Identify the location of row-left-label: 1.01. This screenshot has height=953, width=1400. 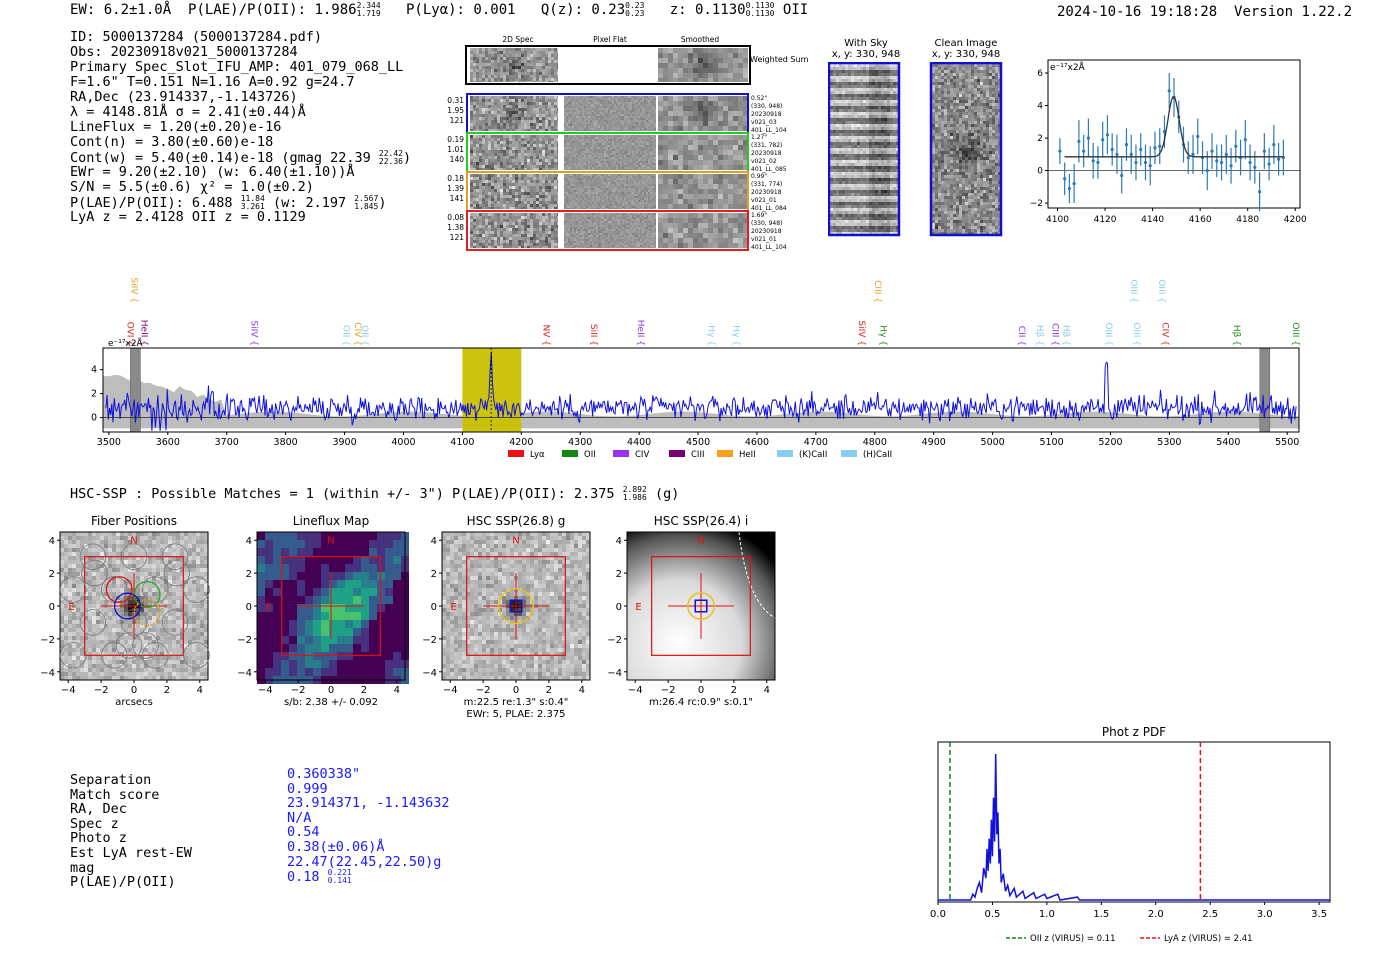
(455, 149).